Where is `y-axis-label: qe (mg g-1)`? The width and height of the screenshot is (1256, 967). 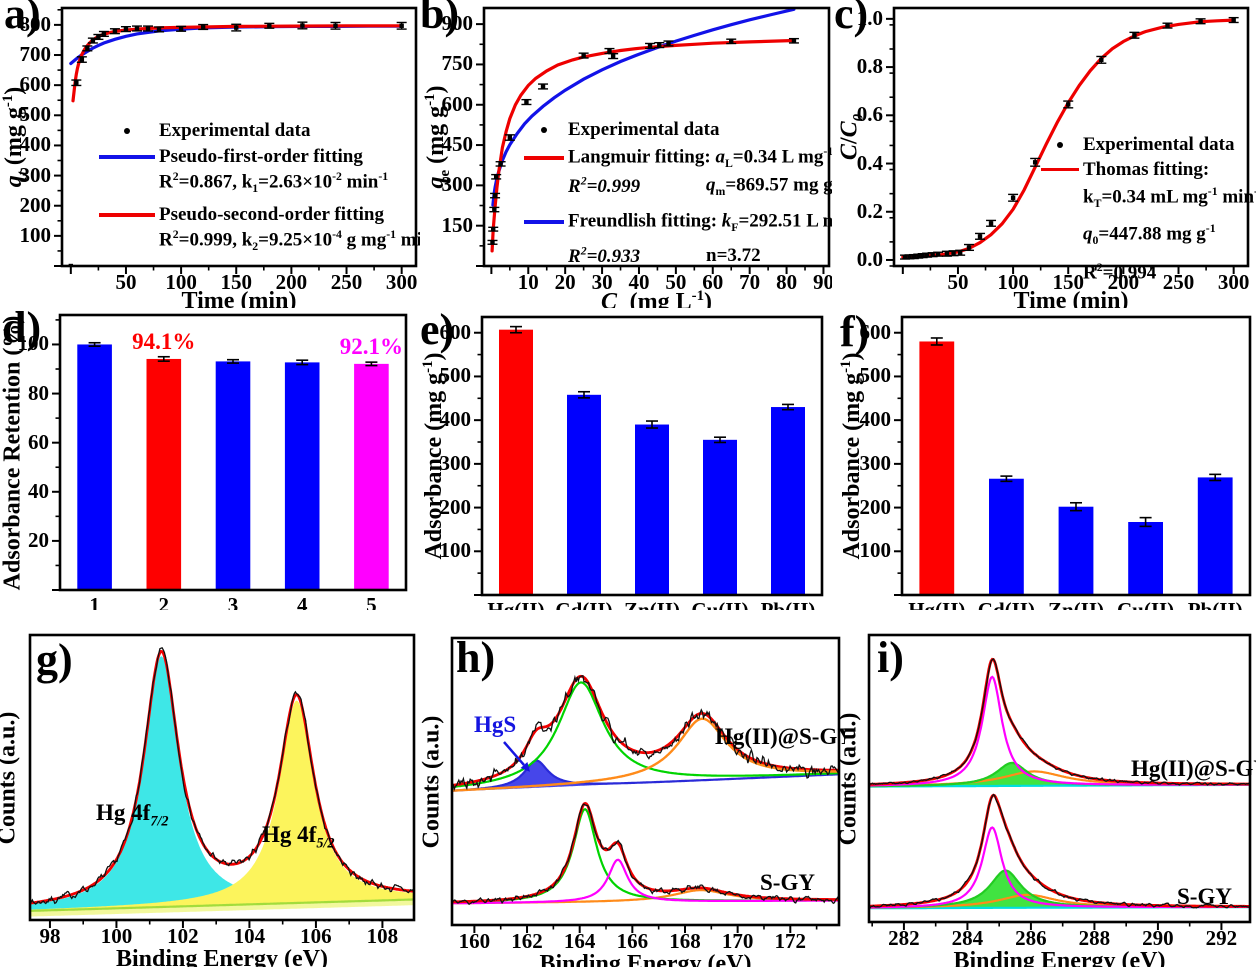 y-axis-label: qe (mg g-1) is located at coordinates (437, 137).